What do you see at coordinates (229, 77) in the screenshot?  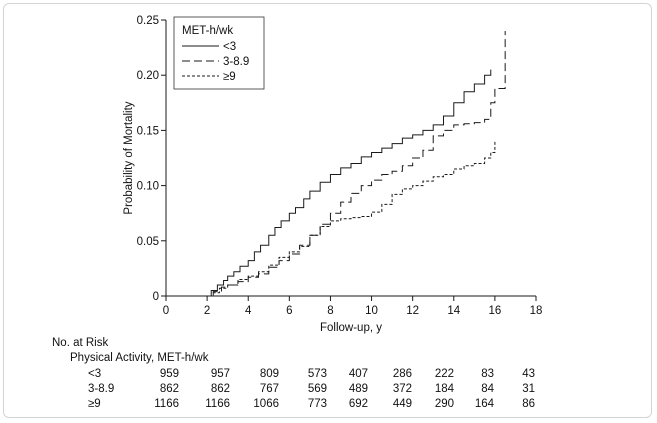 I see `legend-label: ≥9` at bounding box center [229, 77].